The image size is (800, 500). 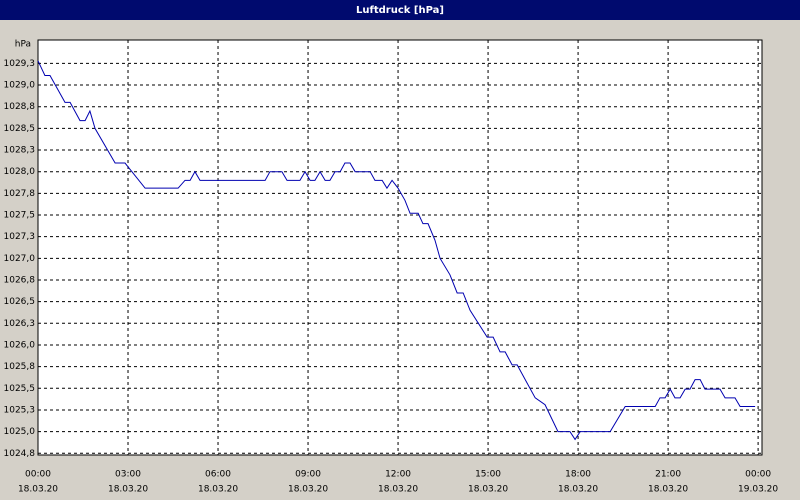 I want to click on y-tick-label: 1027,5, so click(x=20, y=216).